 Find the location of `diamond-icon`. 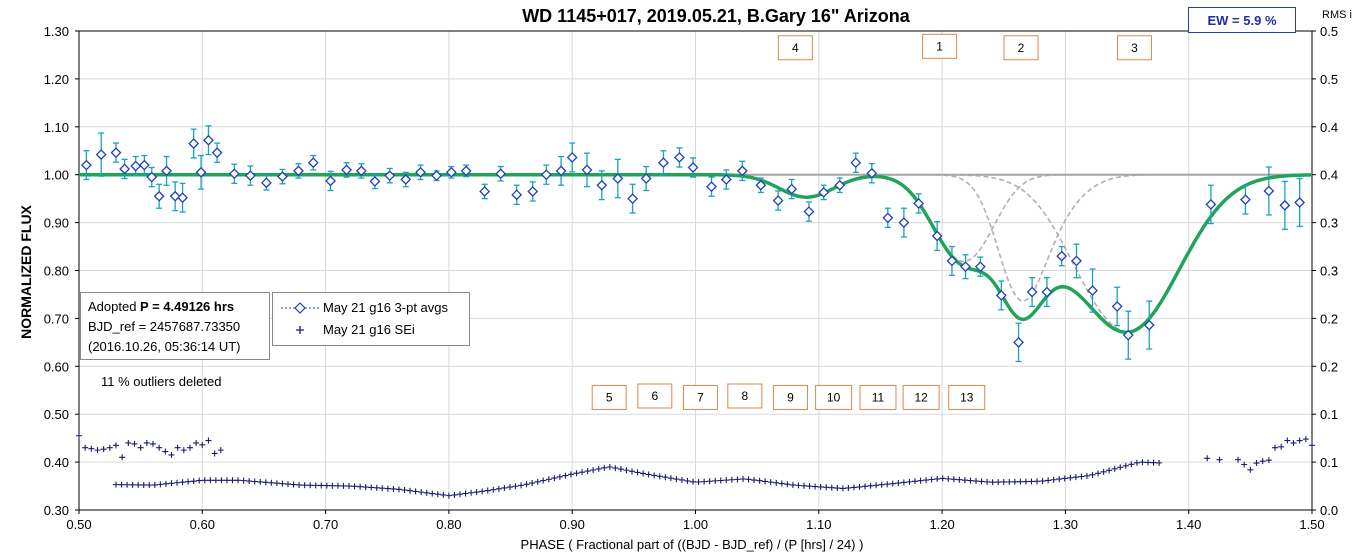

diamond-icon is located at coordinates (300, 308).